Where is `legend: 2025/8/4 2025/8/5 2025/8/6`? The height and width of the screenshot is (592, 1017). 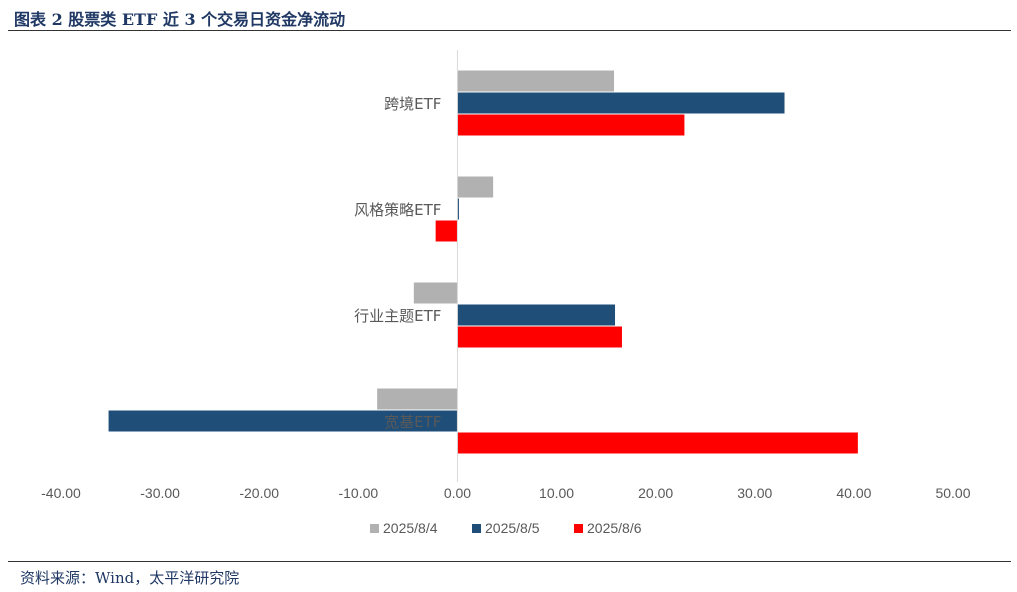 legend: 2025/8/4 2025/8/5 2025/8/6 is located at coordinates (506, 528).